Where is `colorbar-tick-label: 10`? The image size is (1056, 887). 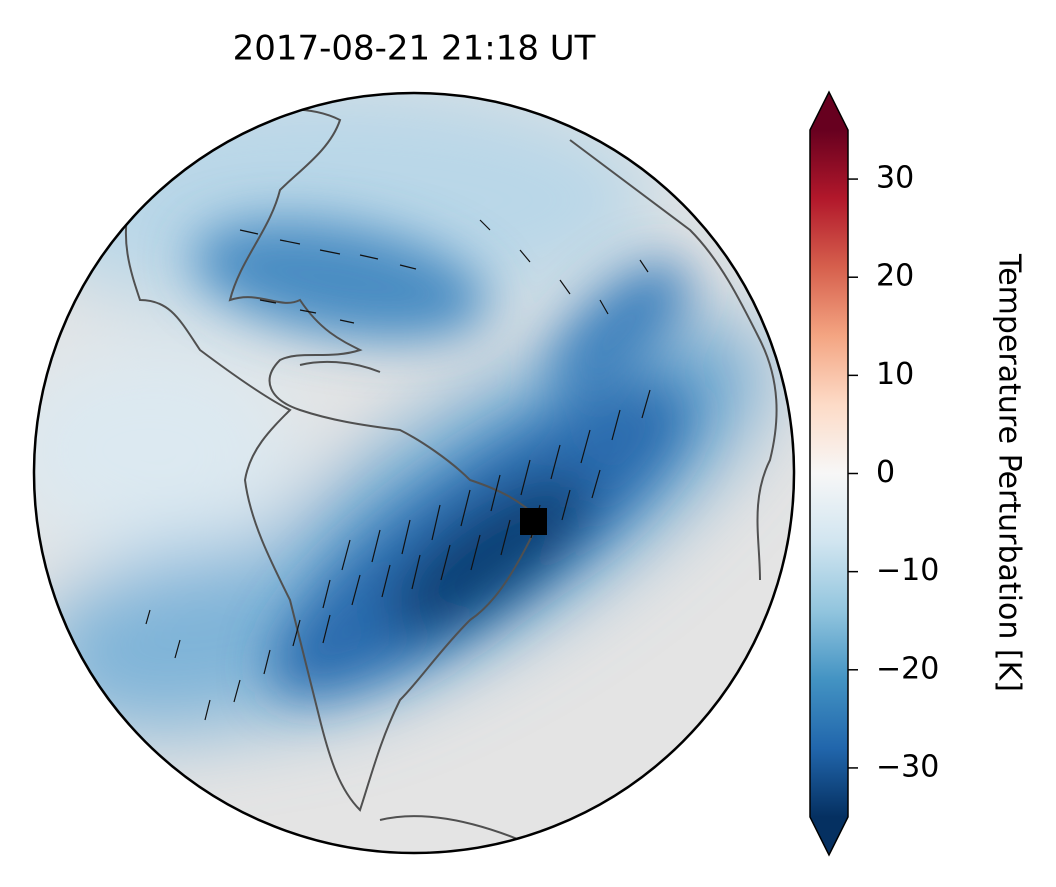
colorbar-tick-label: 10 is located at coordinates (895, 374).